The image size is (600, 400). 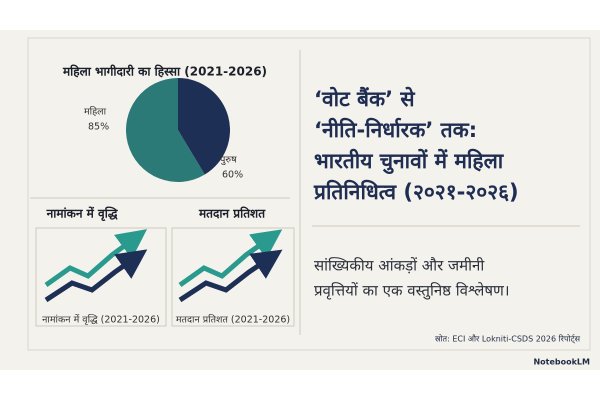 I want to click on subtitle: प्रवृत्तियों का एक वस्तुनिष्ठ विश्लेषण।, so click(x=412, y=291).